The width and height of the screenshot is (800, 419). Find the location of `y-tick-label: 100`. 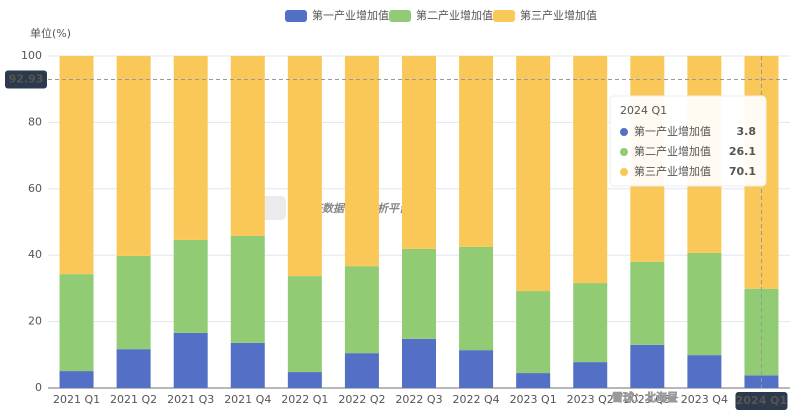

y-tick-label: 100 is located at coordinates (31, 55).